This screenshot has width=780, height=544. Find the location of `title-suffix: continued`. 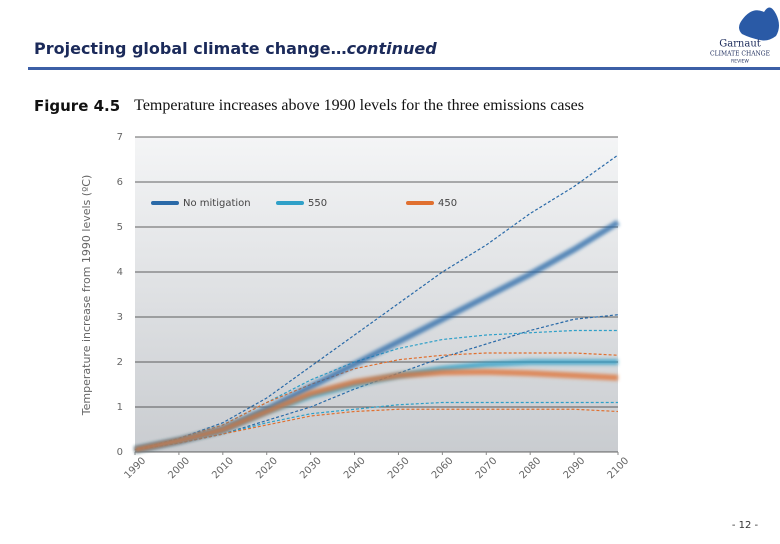

title-suffix: continued is located at coordinates (392, 48).